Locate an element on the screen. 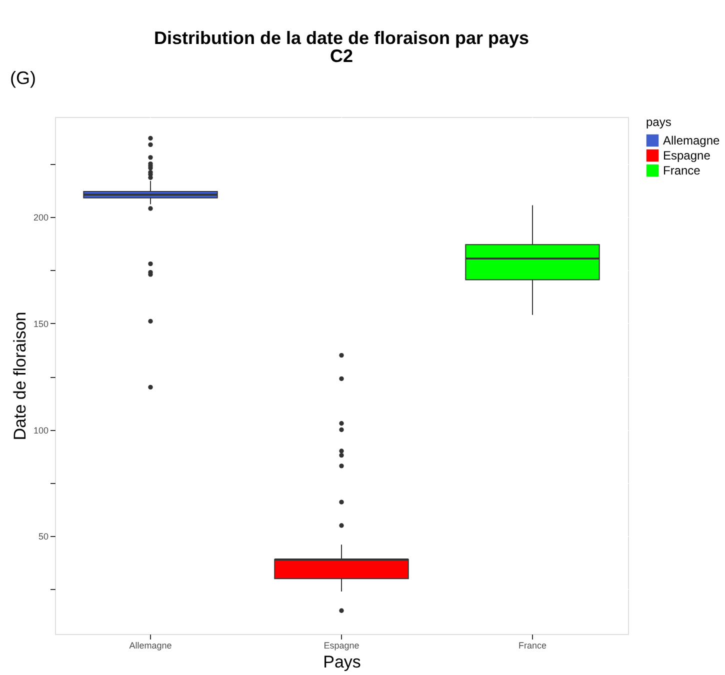 The width and height of the screenshot is (725, 675). y-tick-label: 100 is located at coordinates (40, 430).